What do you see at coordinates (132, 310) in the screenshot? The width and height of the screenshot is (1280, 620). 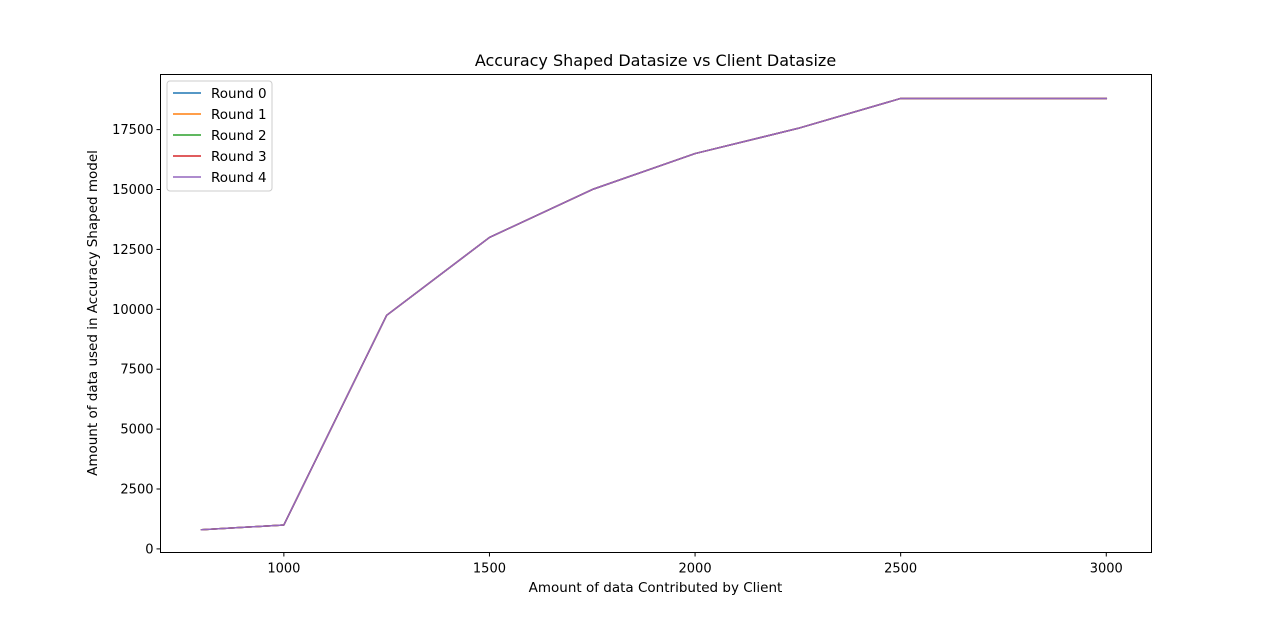 I see `y-tick-label: 10000` at bounding box center [132, 310].